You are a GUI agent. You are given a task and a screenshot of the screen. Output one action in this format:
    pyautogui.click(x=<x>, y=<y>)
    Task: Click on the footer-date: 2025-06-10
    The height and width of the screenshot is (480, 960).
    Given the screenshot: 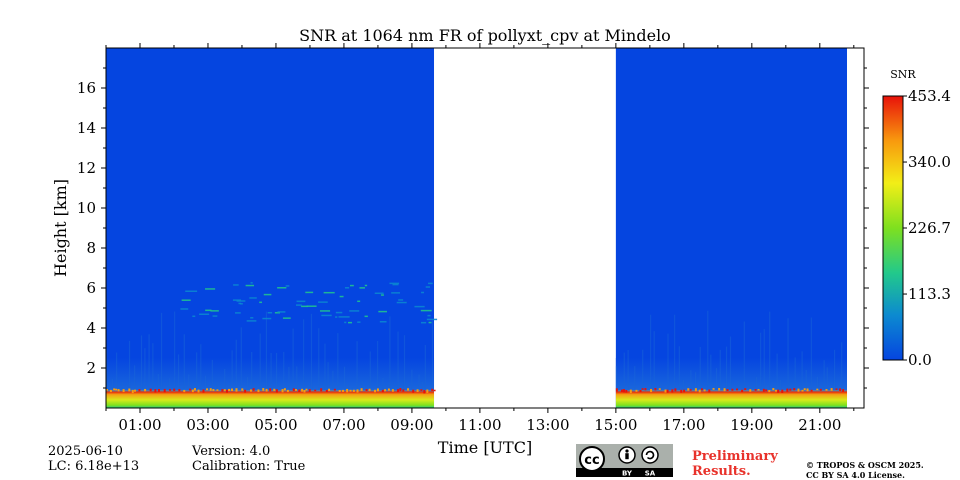 What is the action you would take?
    pyautogui.click(x=85, y=451)
    